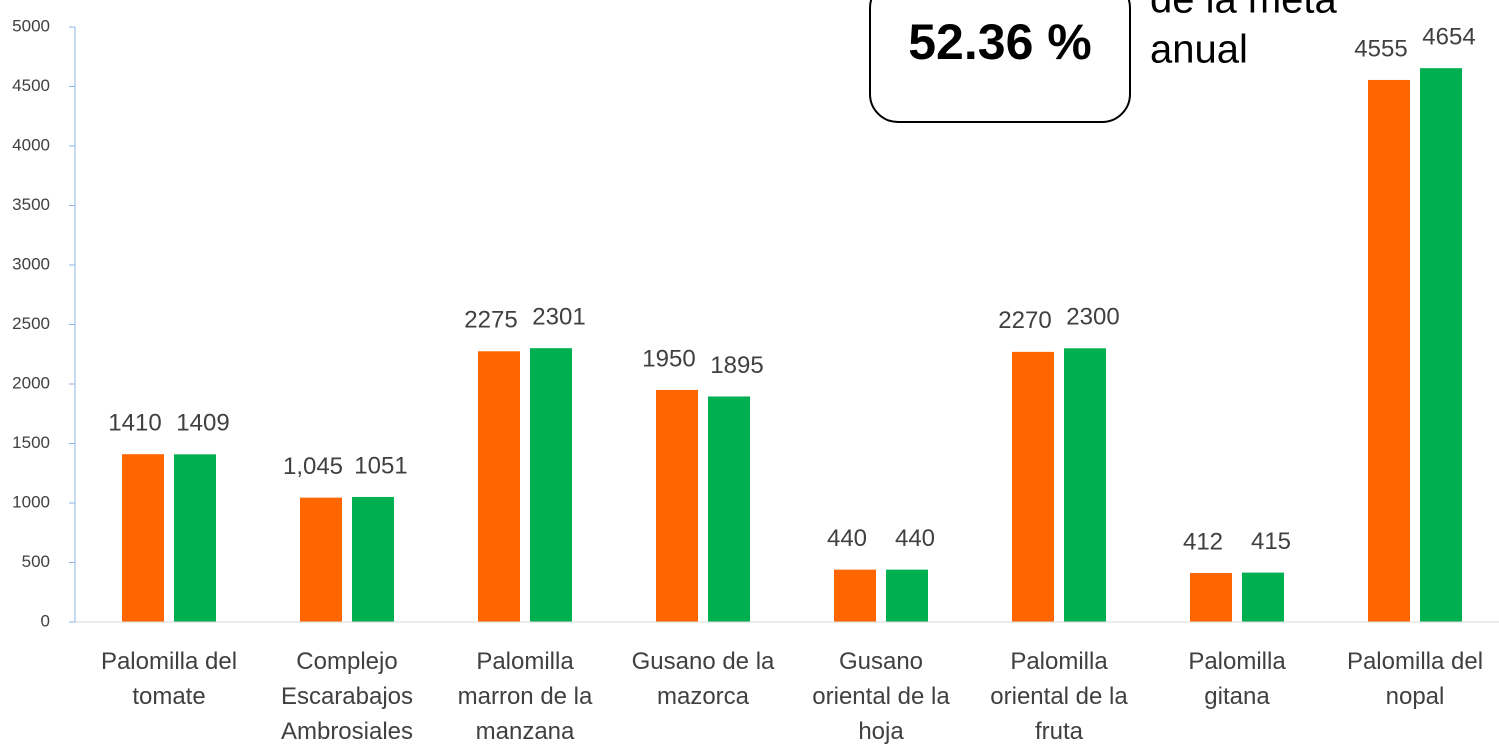 The image size is (1499, 753). Describe the element at coordinates (31, 25) in the screenshot. I see `y-tick-label: 5000` at that location.